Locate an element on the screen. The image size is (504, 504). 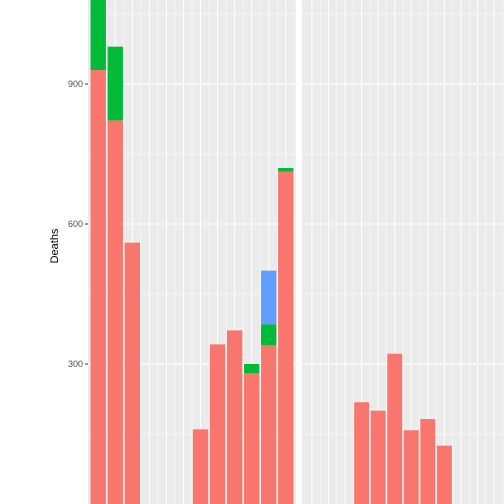
bar-segment-blue is located at coordinates (269, 297).